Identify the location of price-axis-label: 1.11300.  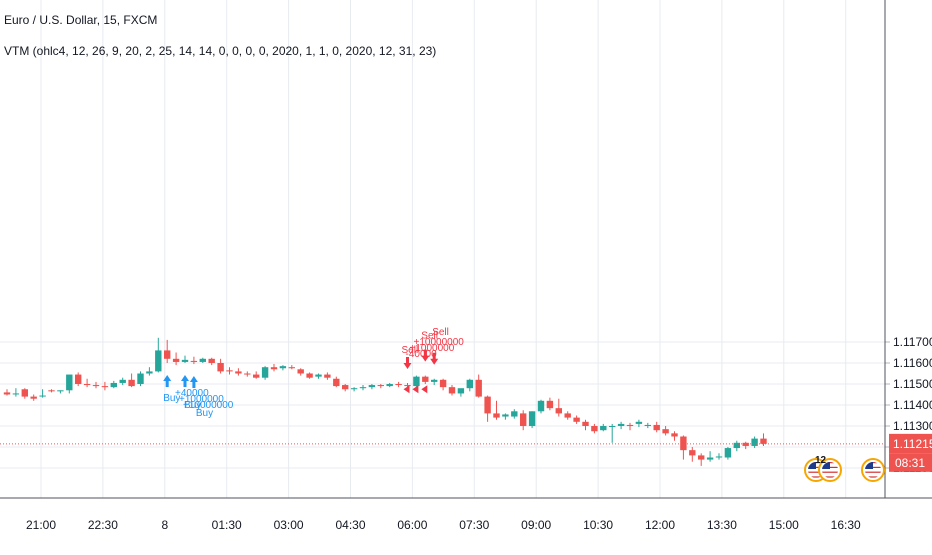
(912, 426).